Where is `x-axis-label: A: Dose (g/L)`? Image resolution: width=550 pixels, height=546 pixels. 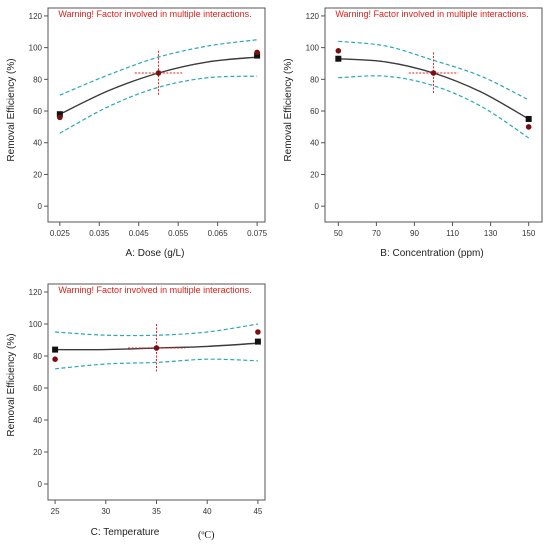
x-axis-label: A: Dose (g/L) is located at coordinates (155, 253).